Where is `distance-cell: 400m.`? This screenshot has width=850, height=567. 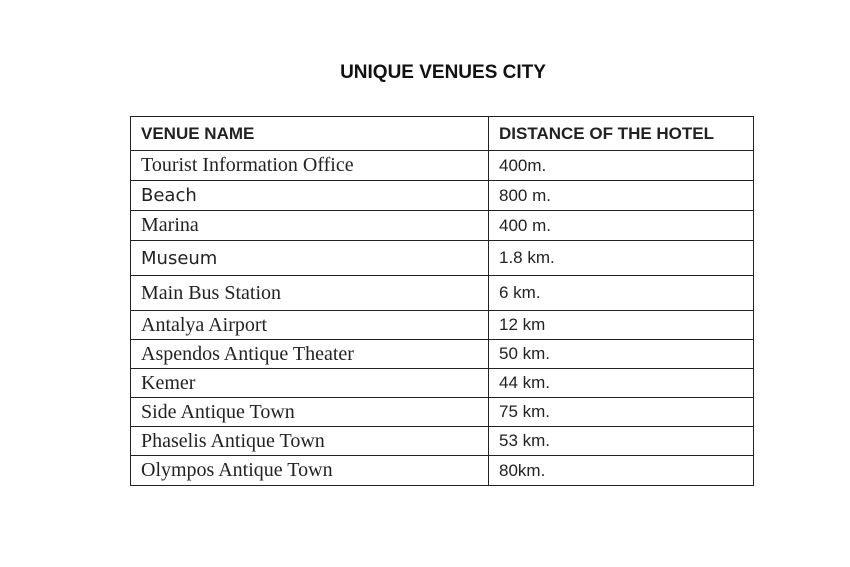
distance-cell: 400m. is located at coordinates (621, 165).